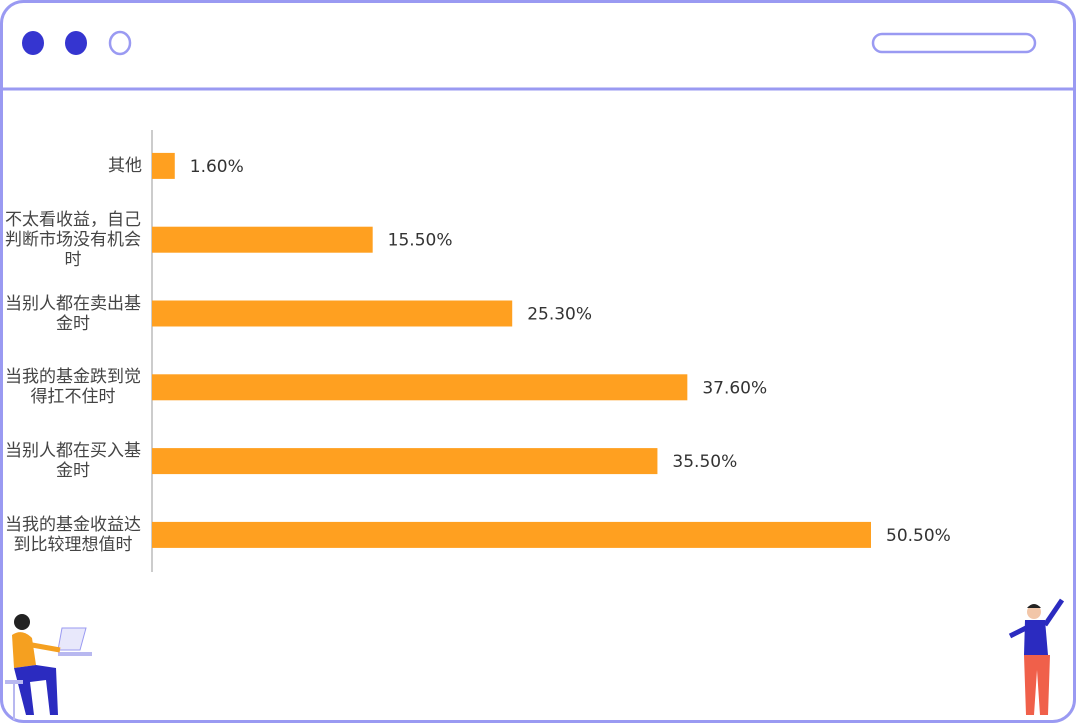 This screenshot has width=1077, height=724. Describe the element at coordinates (125, 165) in the screenshot. I see `category-label: 其他` at that location.